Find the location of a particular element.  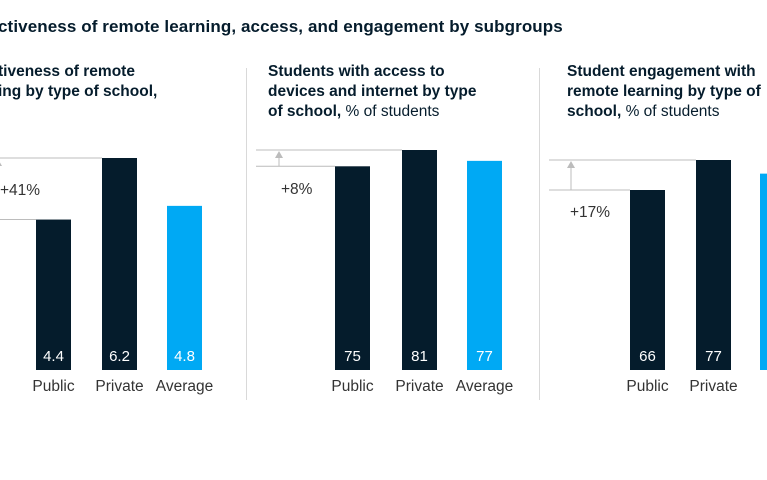

bar-value-label: 81 is located at coordinates (419, 356).